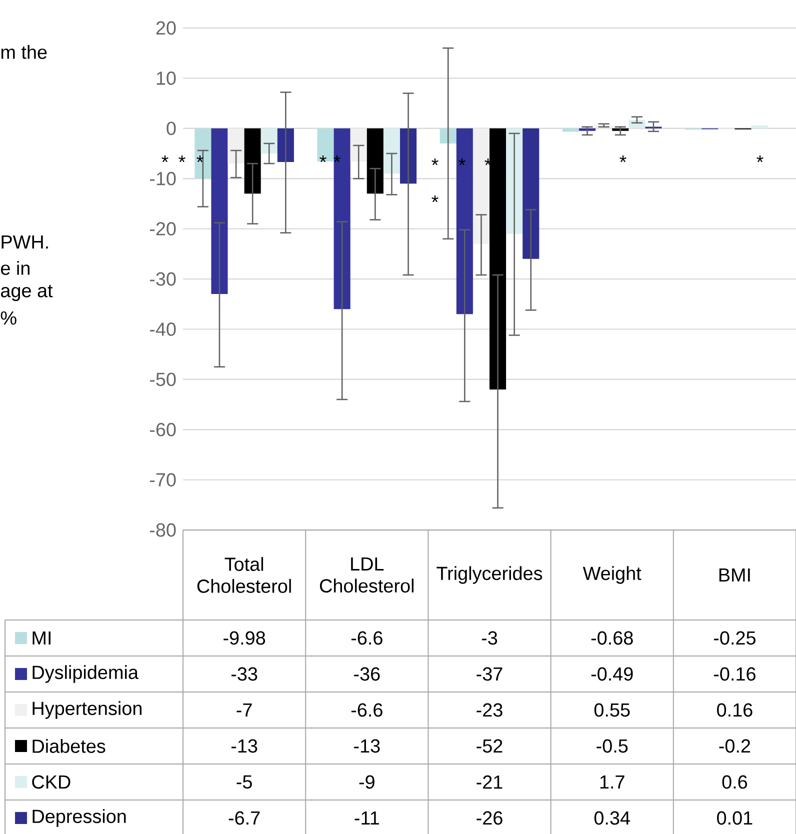 This screenshot has height=834, width=796. Describe the element at coordinates (612, 674) in the screenshot. I see `data-label: -0.49` at that location.